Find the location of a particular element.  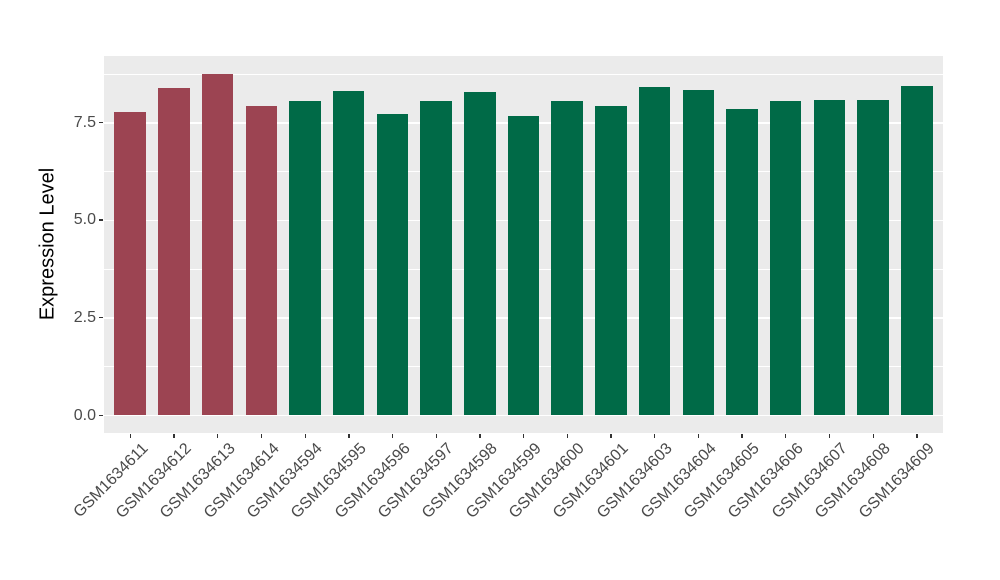

bar-GSM1634611 is located at coordinates (130, 263).